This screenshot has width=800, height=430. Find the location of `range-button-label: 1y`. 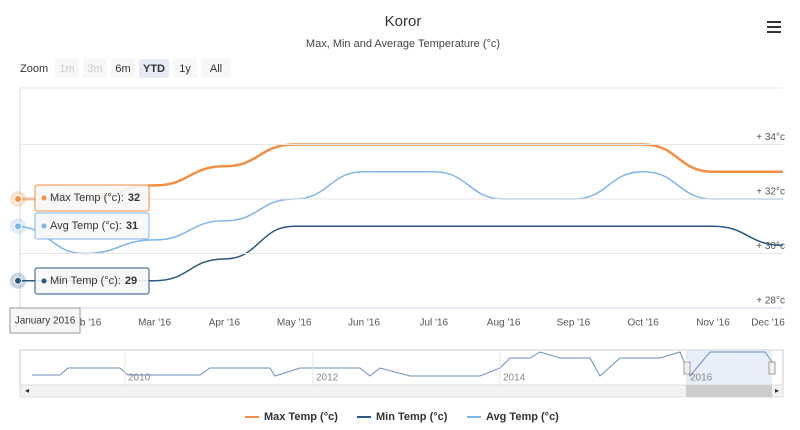

range-button-label: 1y is located at coordinates (185, 69).